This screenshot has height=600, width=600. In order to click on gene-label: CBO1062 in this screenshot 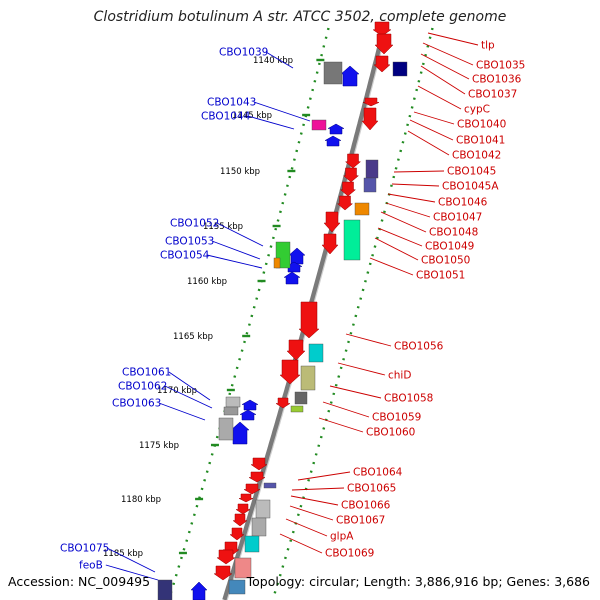, I will do `click(142, 387)`.